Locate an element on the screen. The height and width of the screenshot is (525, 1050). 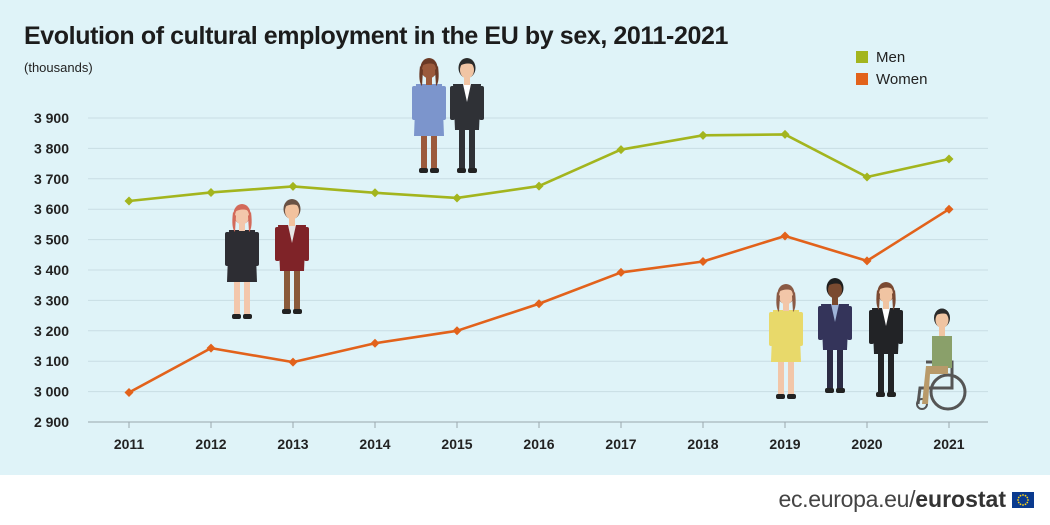
y-tick-label: 3 300 is located at coordinates (51, 300).